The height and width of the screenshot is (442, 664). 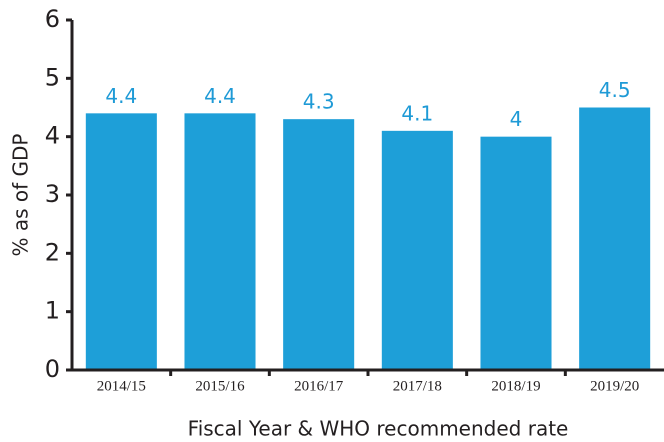 What do you see at coordinates (319, 386) in the screenshot?
I see `x-tick-label: 2016/17` at bounding box center [319, 386].